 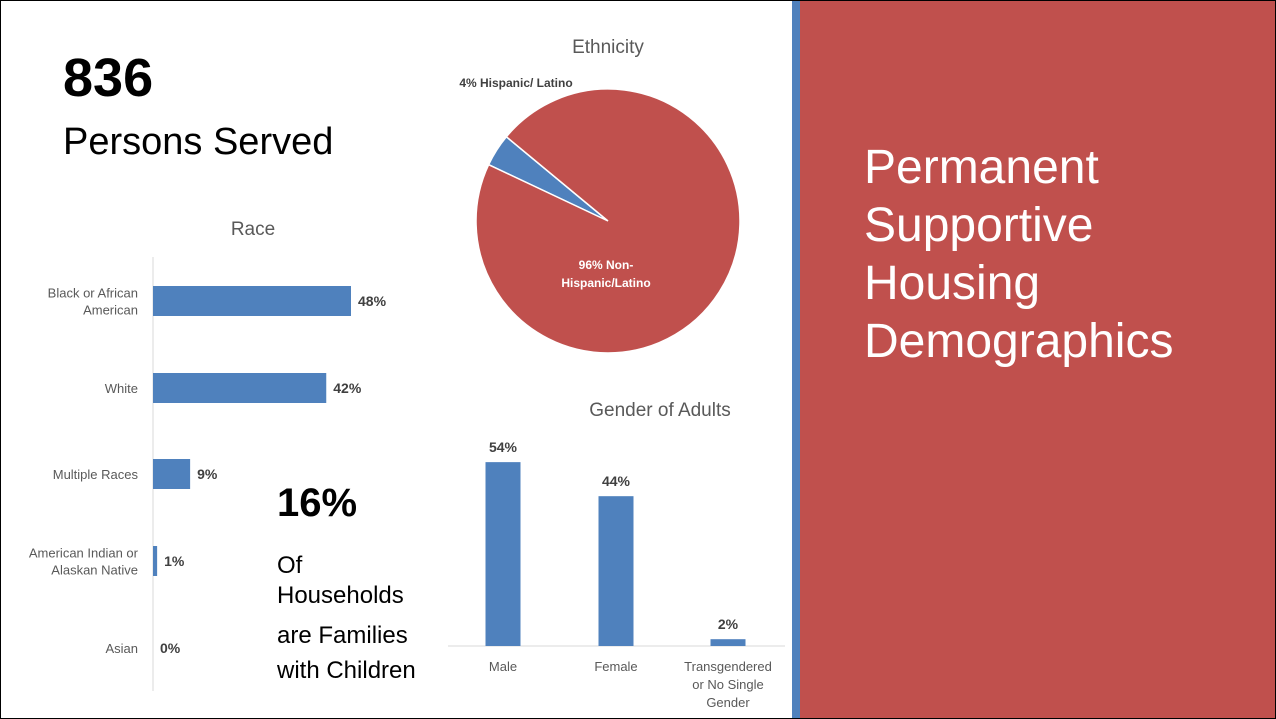 What do you see at coordinates (121, 648) in the screenshot?
I see `race-category-label: Asian` at bounding box center [121, 648].